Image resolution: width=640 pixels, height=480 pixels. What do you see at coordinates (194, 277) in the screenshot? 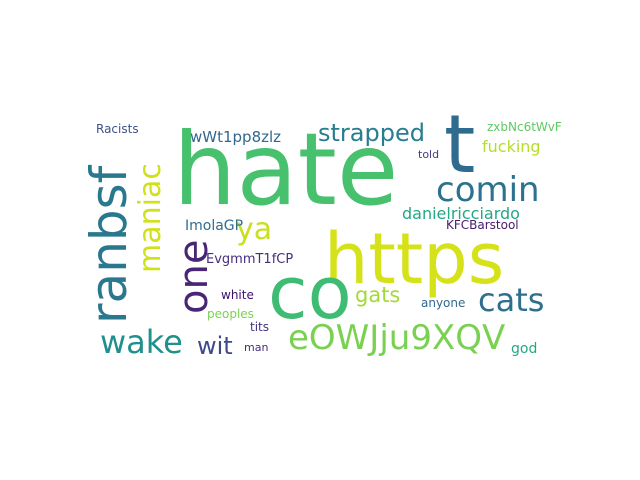
I see `word-one: one` at bounding box center [194, 277].